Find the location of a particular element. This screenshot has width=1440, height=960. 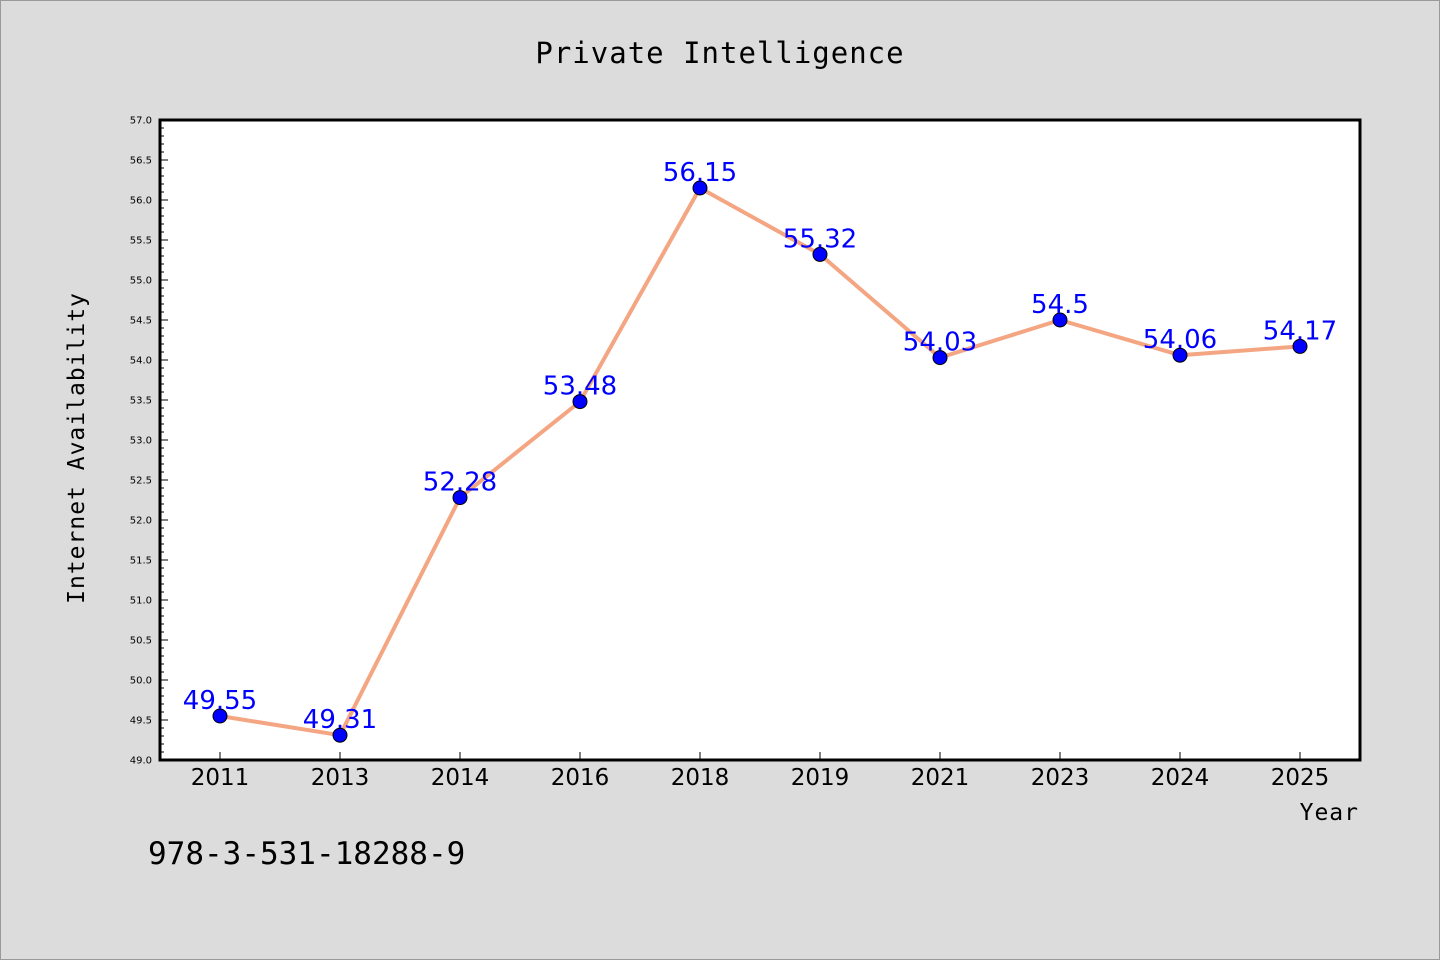

x-tick-label: 2019 is located at coordinates (820, 778).